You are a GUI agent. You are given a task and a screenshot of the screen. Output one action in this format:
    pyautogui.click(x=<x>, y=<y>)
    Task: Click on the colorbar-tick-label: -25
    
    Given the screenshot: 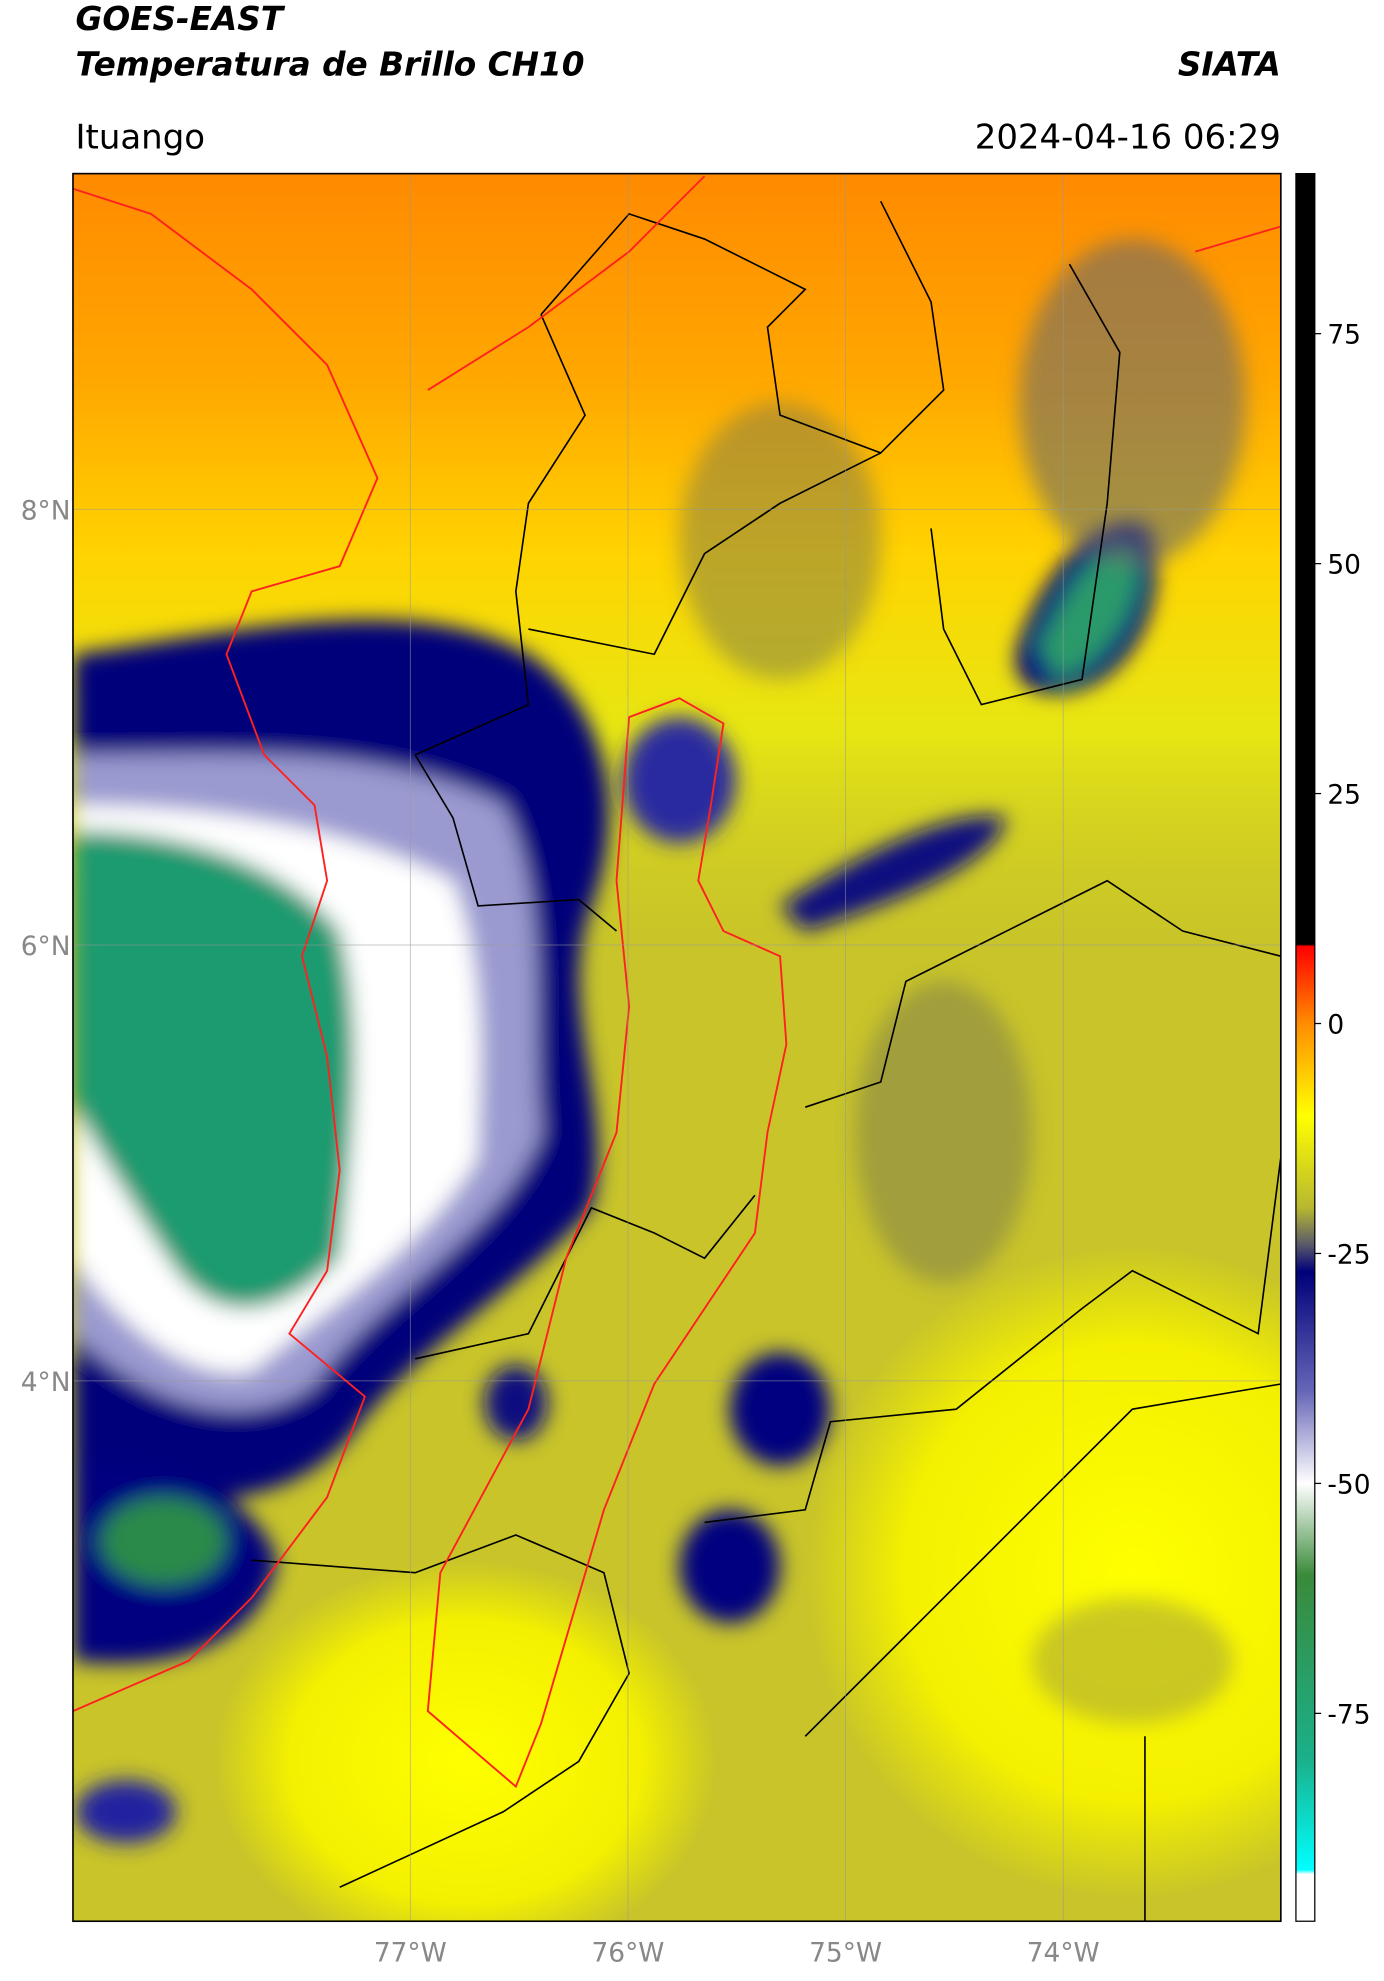 What is the action you would take?
    pyautogui.click(x=1348, y=1255)
    